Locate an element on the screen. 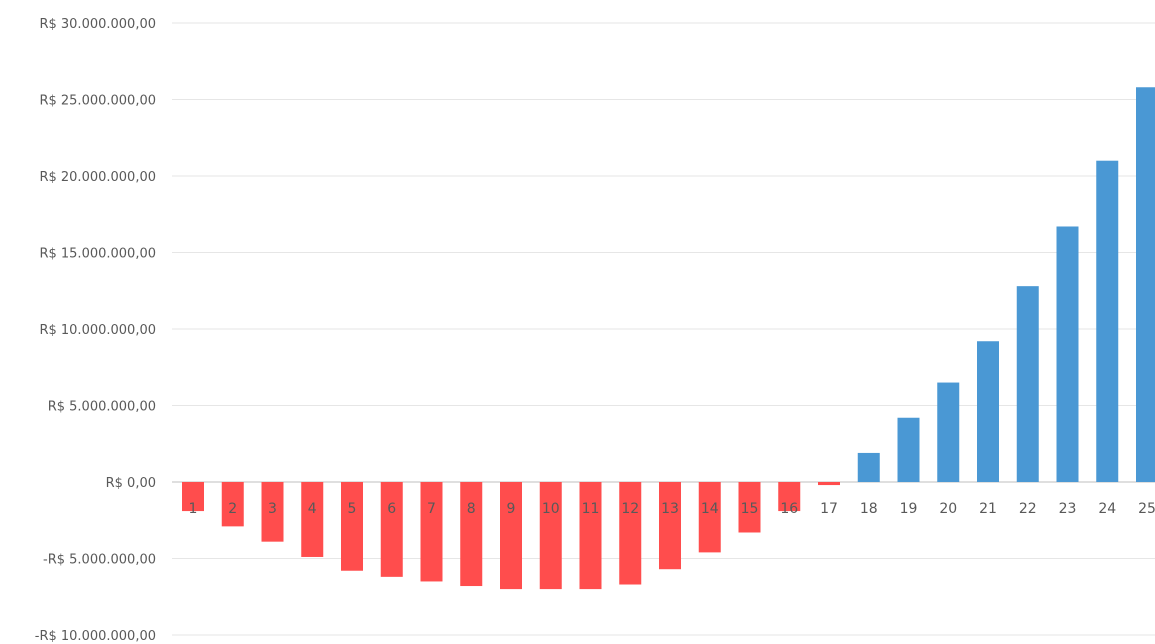 This screenshot has height=644, width=1155. y-tick-label: R$ 10.000.000,00 is located at coordinates (97, 330).